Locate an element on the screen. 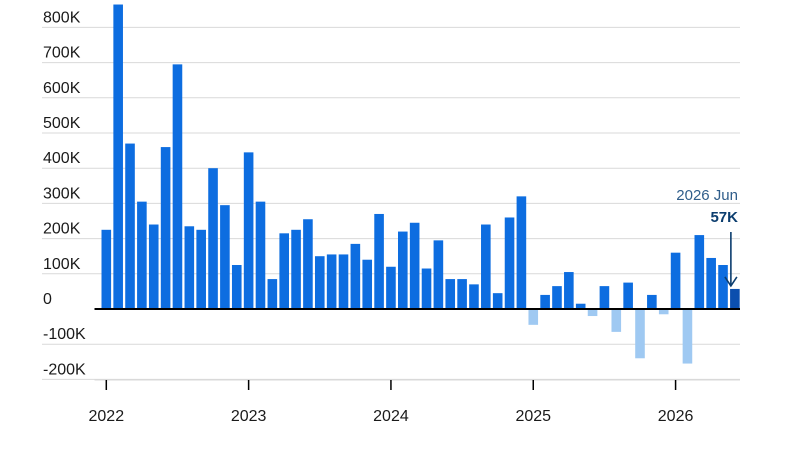 The image size is (800, 450). latest-value-annotation: 2026 Jun 57K is located at coordinates (707, 237).